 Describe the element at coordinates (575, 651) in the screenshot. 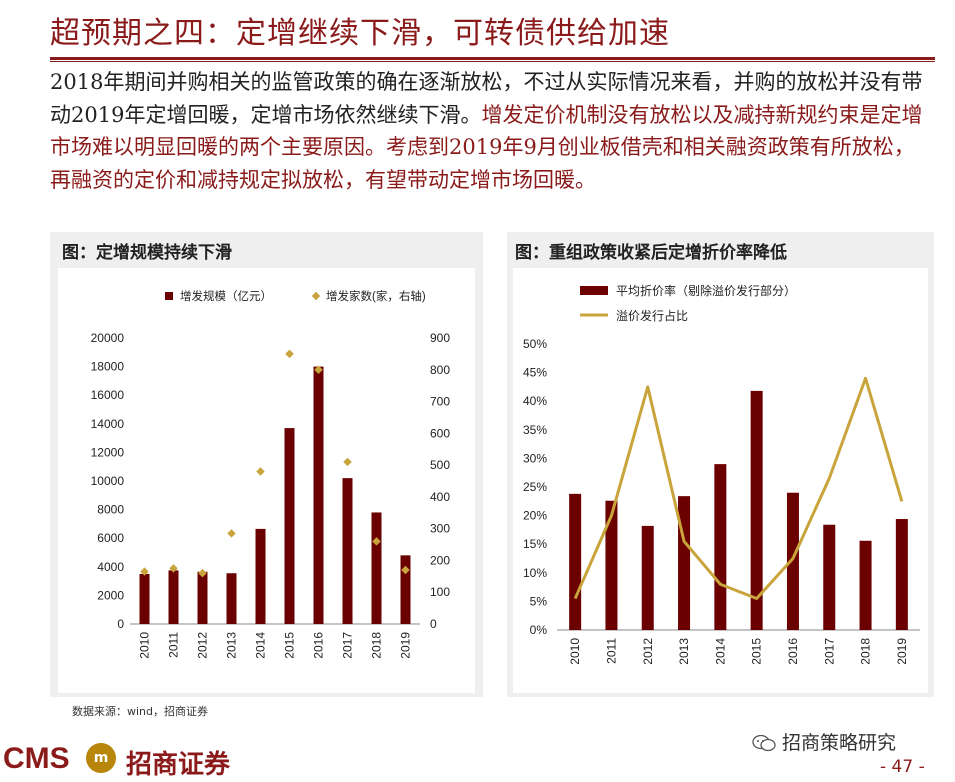

I see `x-tick-label: 2010` at that location.